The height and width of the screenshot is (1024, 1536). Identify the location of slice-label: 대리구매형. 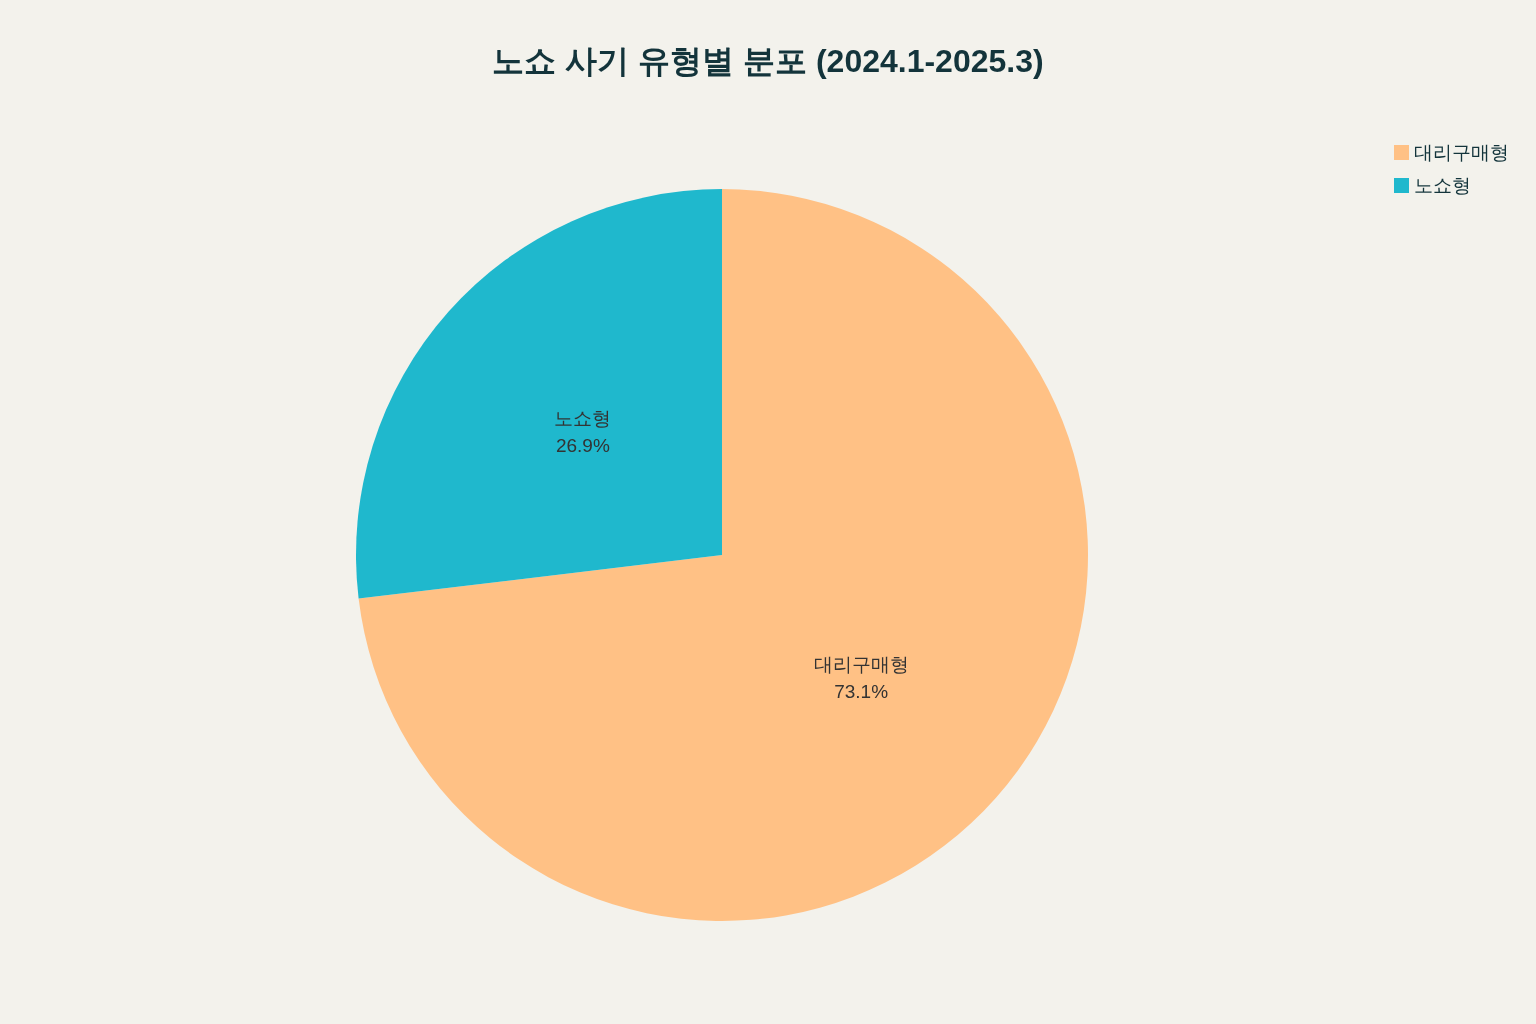
(861, 665).